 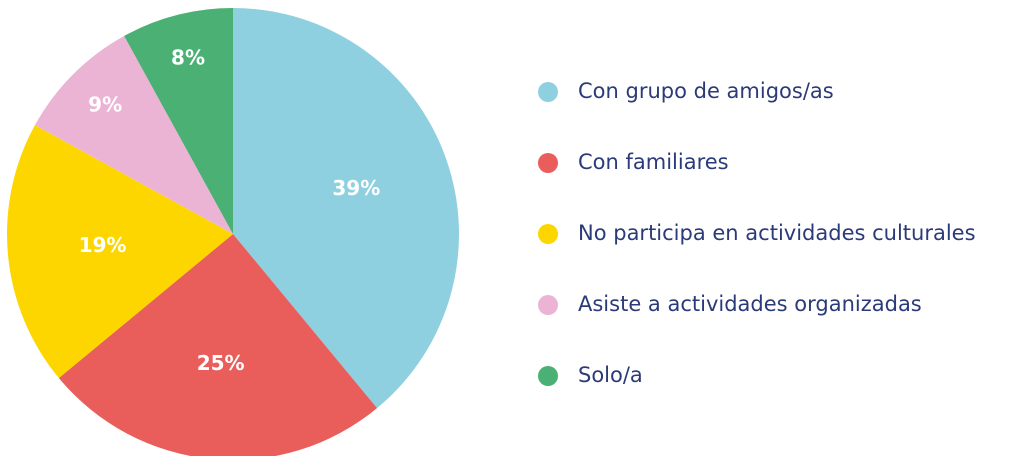 What do you see at coordinates (188, 57) in the screenshot?
I see `slice-label: 8%` at bounding box center [188, 57].